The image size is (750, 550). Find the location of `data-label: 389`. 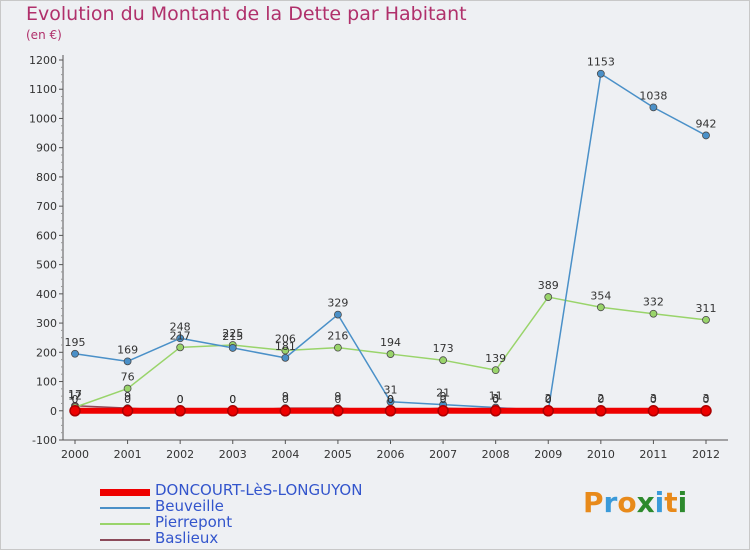

data-label: 389 is located at coordinates (548, 285).